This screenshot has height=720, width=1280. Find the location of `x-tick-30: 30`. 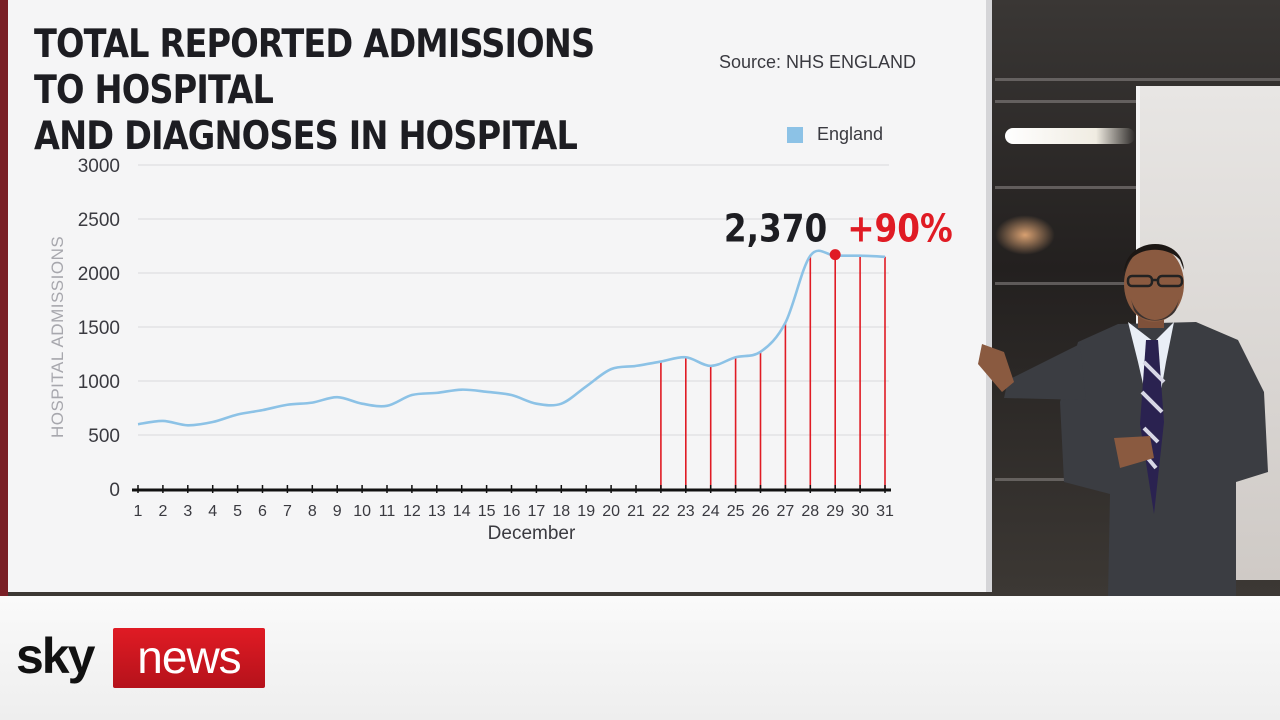

x-tick-30: 30 is located at coordinates (860, 511).